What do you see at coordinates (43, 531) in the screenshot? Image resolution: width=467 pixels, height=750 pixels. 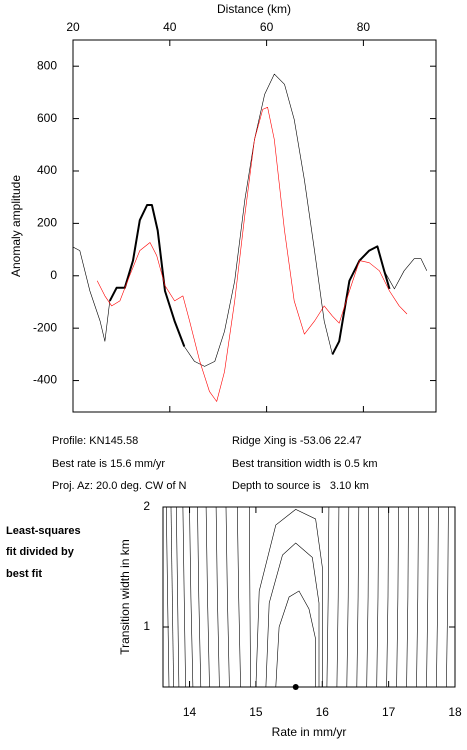 I see `note-text: Least-squares` at bounding box center [43, 531].